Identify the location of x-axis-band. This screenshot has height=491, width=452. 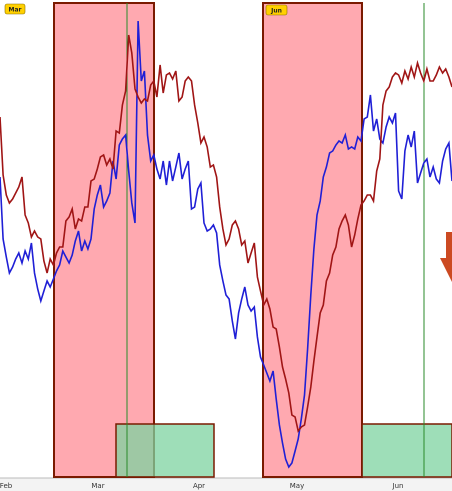
(226, 484).